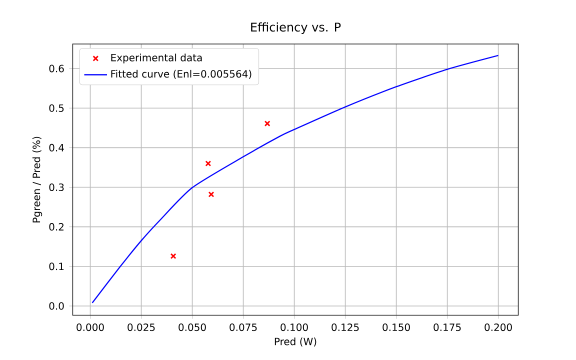 The width and height of the screenshot is (576, 360). What do you see at coordinates (447, 327) in the screenshot?
I see `x-tick-label: 0.175` at bounding box center [447, 327].